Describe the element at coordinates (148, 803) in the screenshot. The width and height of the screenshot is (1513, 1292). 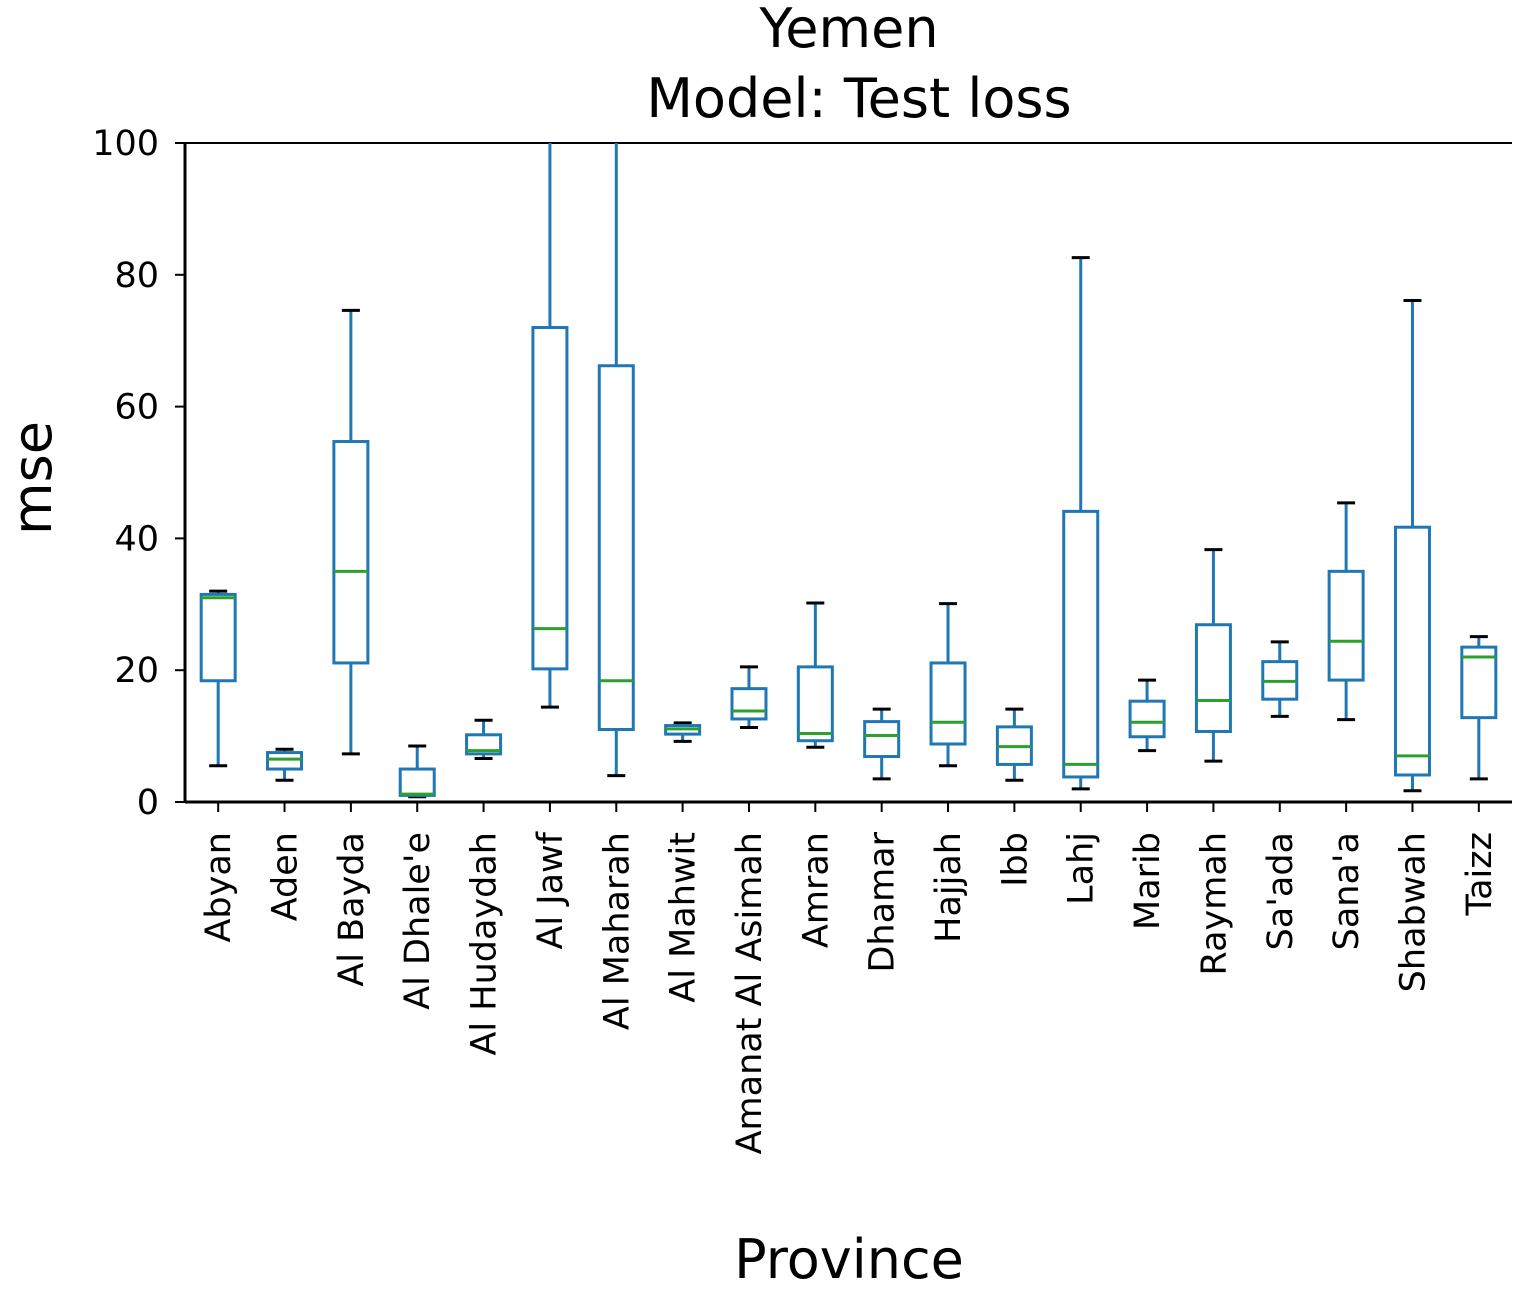
I see `y-tick-label: 0` at that location.